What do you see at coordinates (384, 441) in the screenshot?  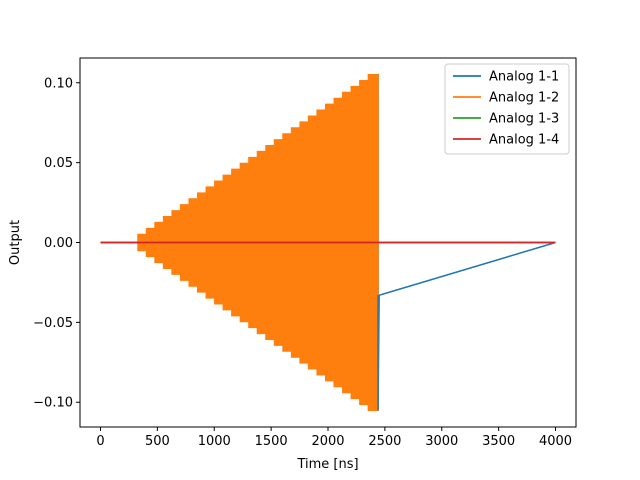 I see `x-tick-label: 2500` at bounding box center [384, 441].